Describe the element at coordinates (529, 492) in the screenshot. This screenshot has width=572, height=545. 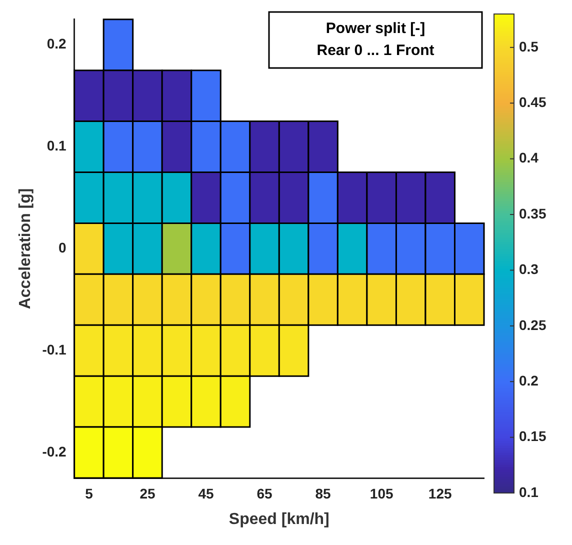
I see `color-bar-label: 0.1` at that location.